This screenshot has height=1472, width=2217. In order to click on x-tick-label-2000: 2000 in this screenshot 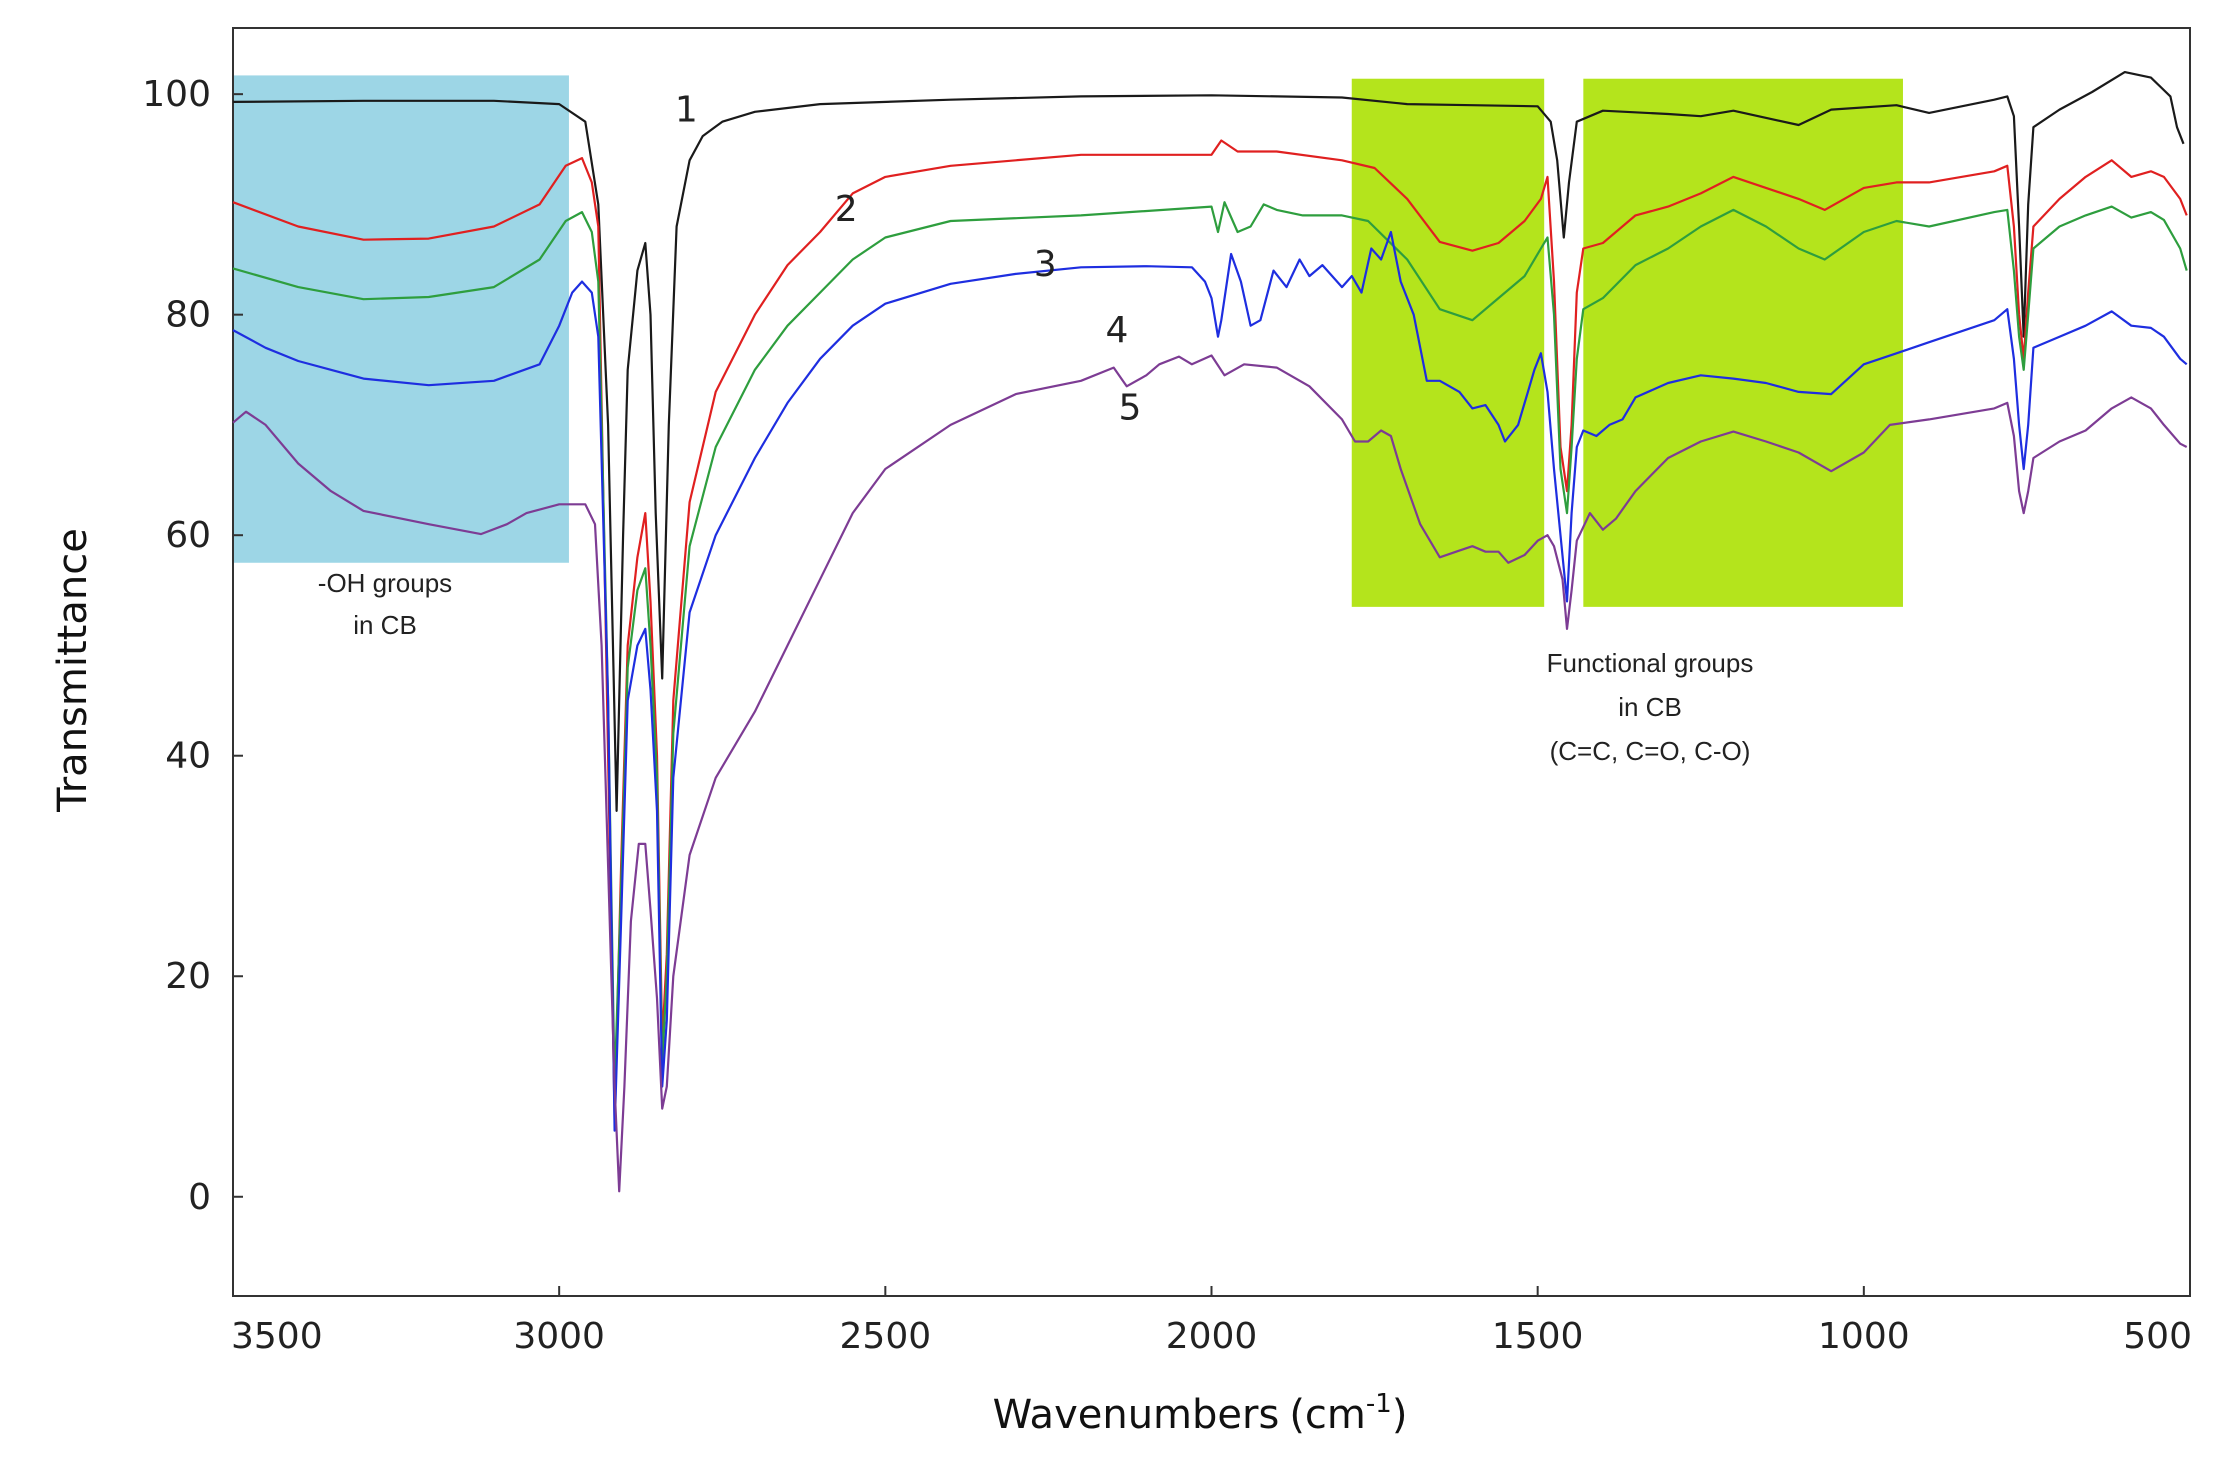, I will do `click(1212, 1336)`.